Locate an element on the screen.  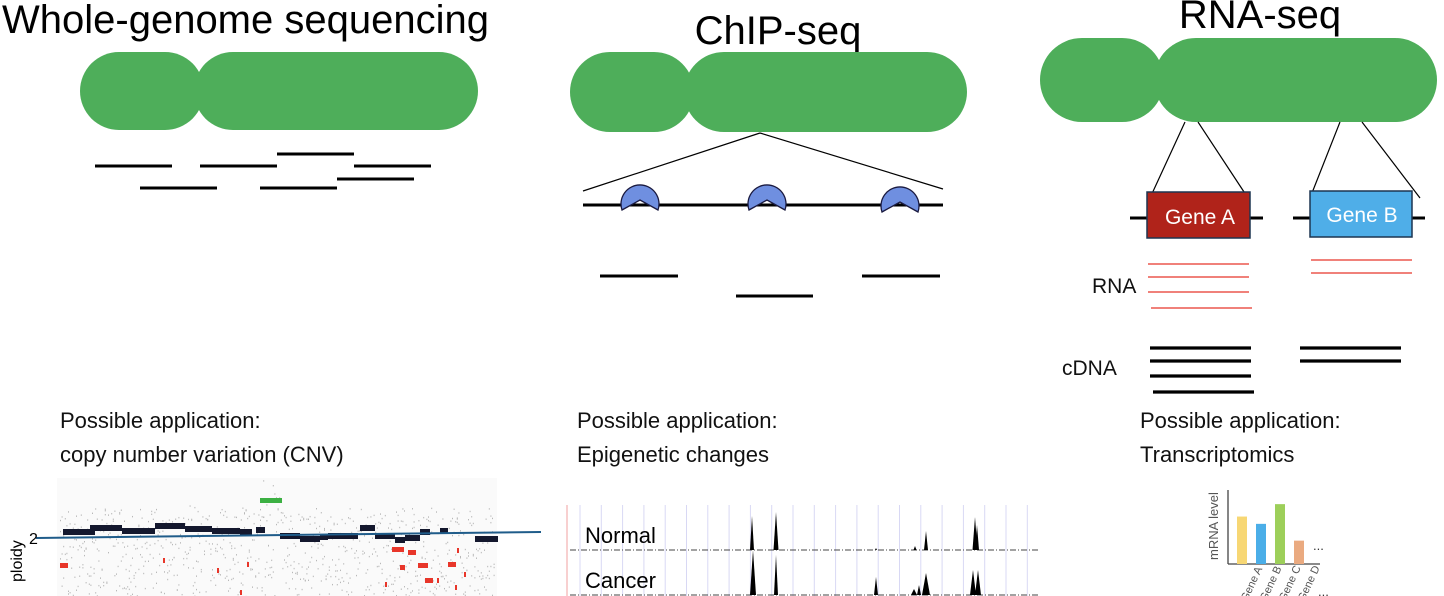
rna-transcripts is located at coordinates (1280, 284).